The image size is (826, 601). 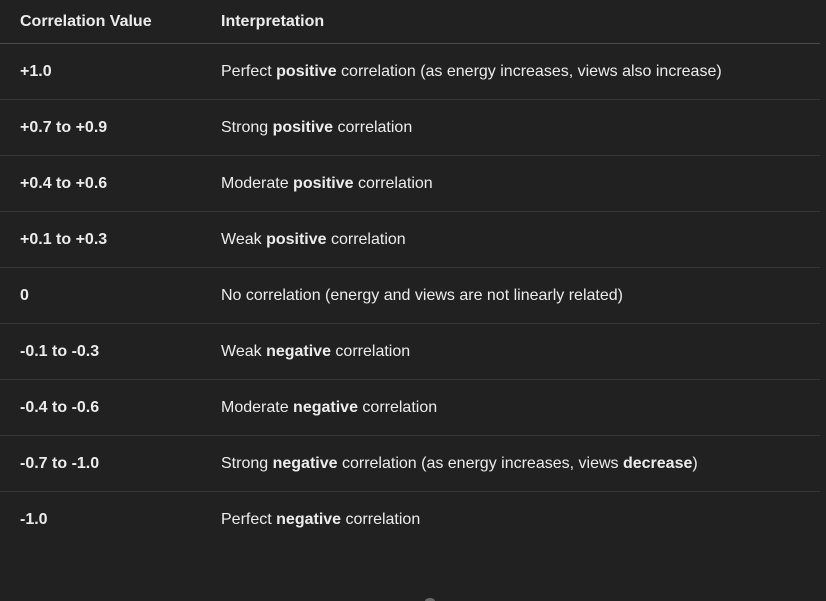 I want to click on interpretation-cell: Weak positive correlation, so click(x=520, y=239).